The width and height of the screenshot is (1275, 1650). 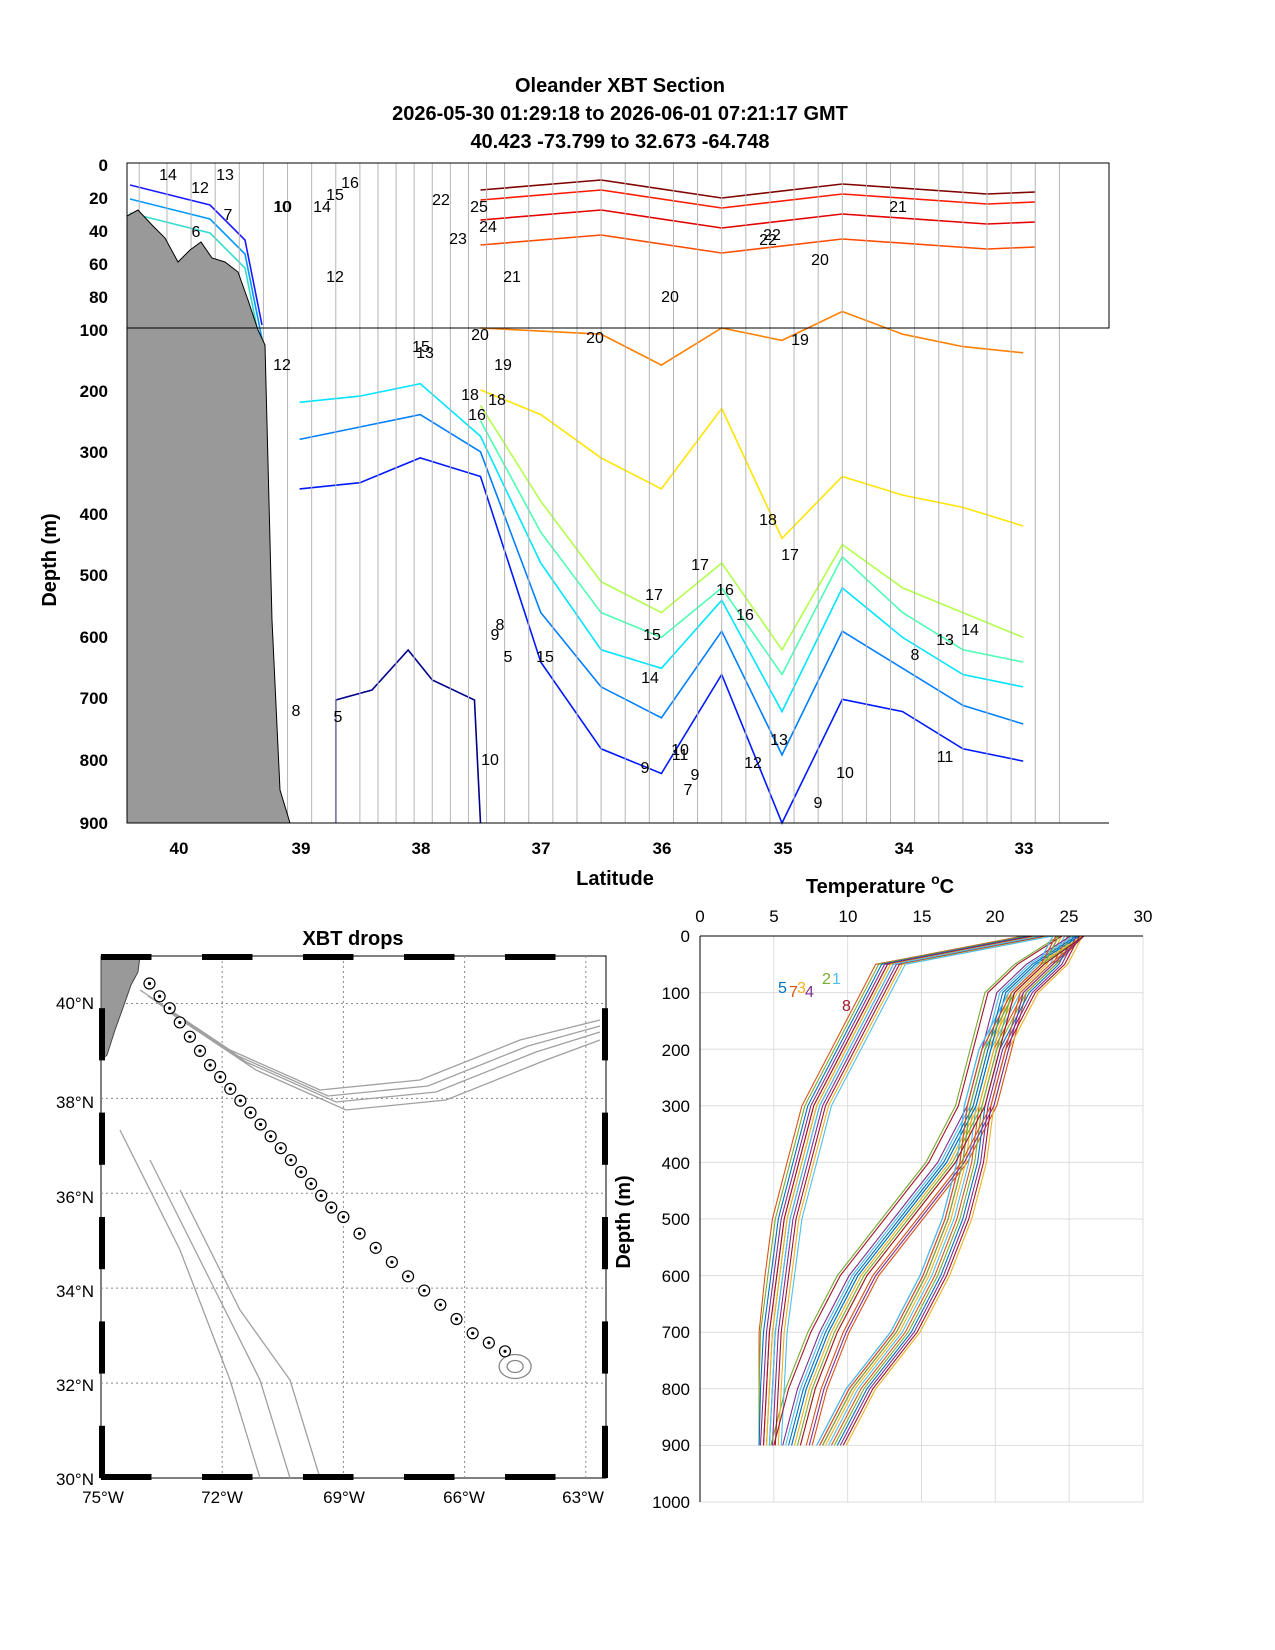 I want to click on lat-32n: 32°N, so click(x=75, y=1385).